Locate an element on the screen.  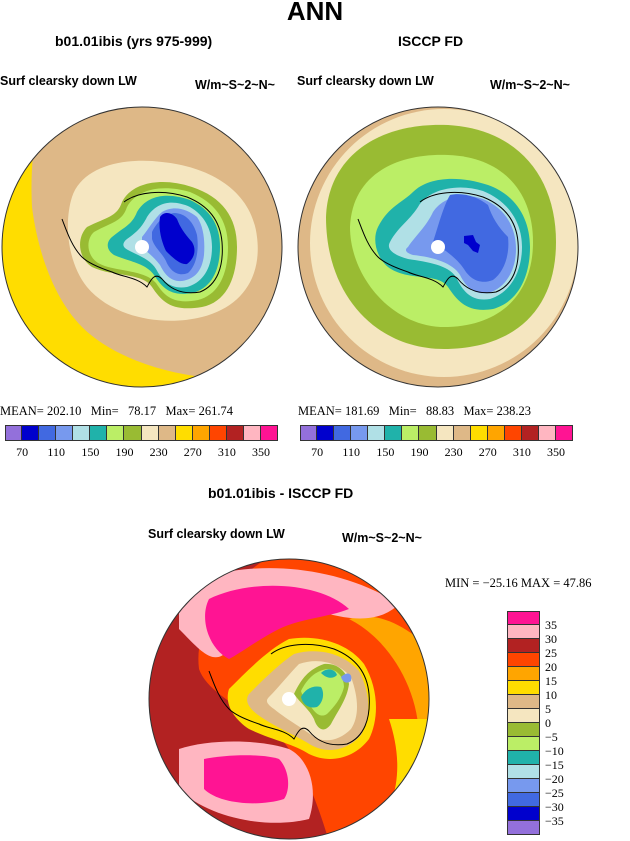
colorbar-tick-label: −35 is located at coordinates (554, 821).